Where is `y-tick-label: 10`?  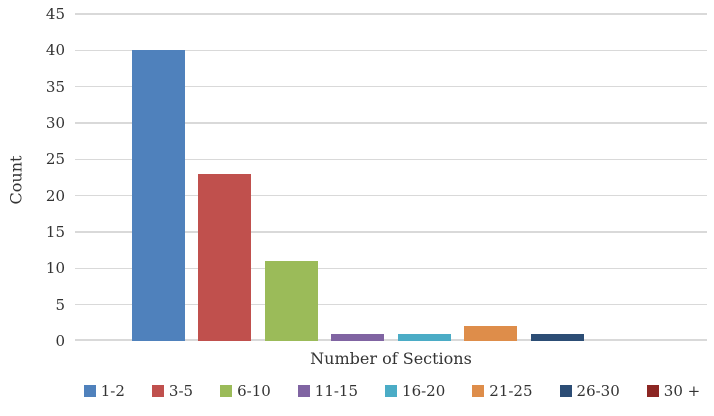
y-tick-label: 10 is located at coordinates (55, 268).